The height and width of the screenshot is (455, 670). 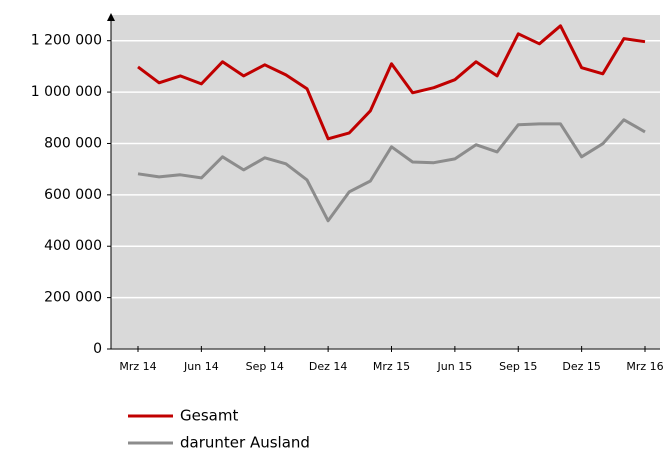 I want to click on x-tick-label: Jun 15, so click(x=455, y=366).